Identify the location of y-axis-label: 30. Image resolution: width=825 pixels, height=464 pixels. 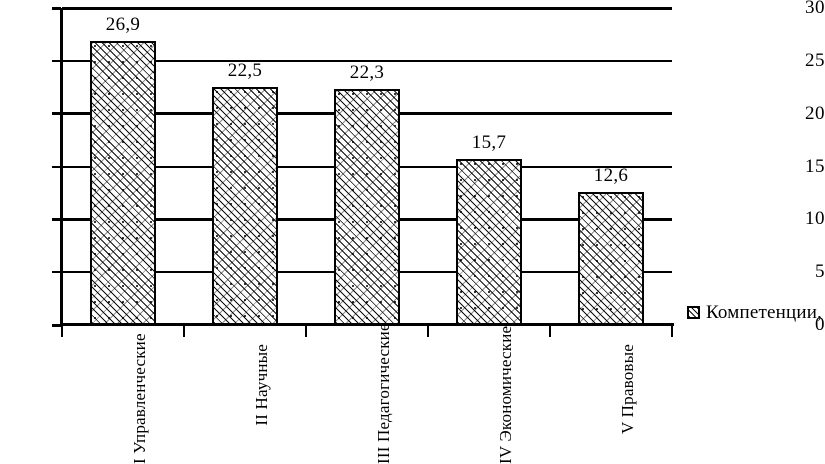
(815, 9).